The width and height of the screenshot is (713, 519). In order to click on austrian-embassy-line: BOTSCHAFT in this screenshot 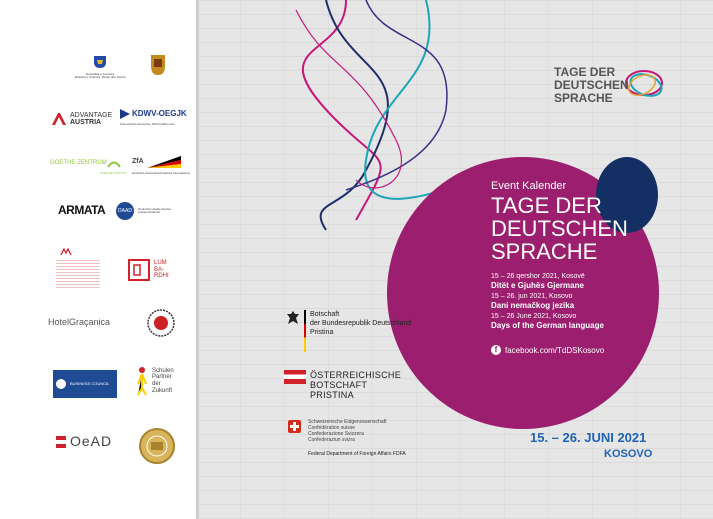, I will do `click(339, 385)`.